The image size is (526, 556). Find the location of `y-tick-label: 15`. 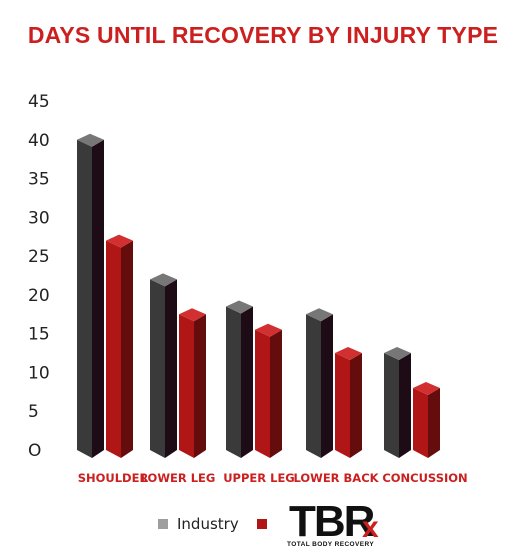

y-tick-label: 15 is located at coordinates (39, 335).